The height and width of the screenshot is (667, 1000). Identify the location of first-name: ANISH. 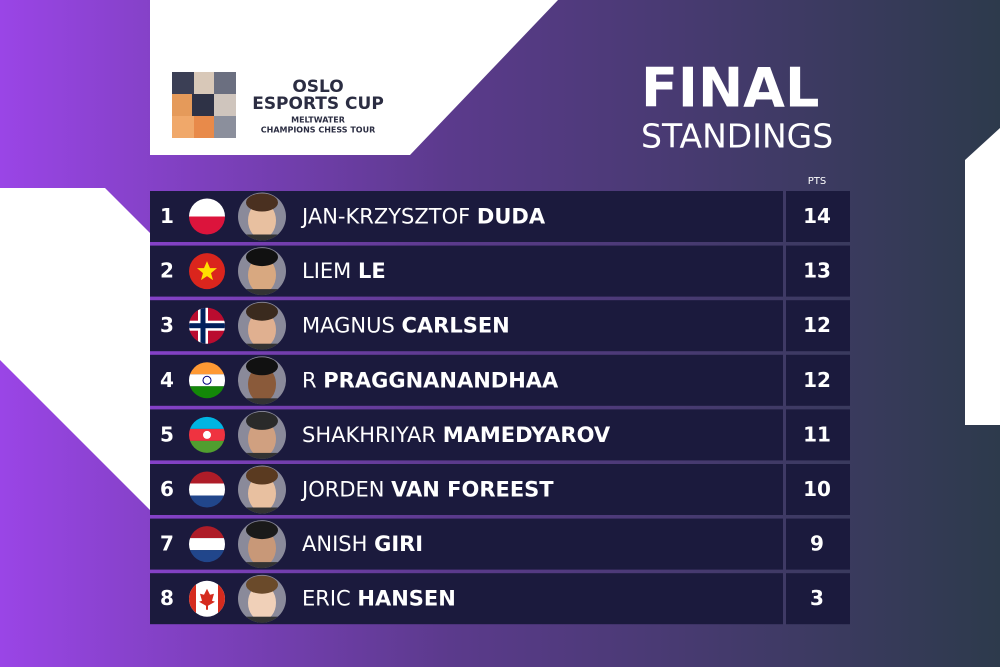
(334, 544).